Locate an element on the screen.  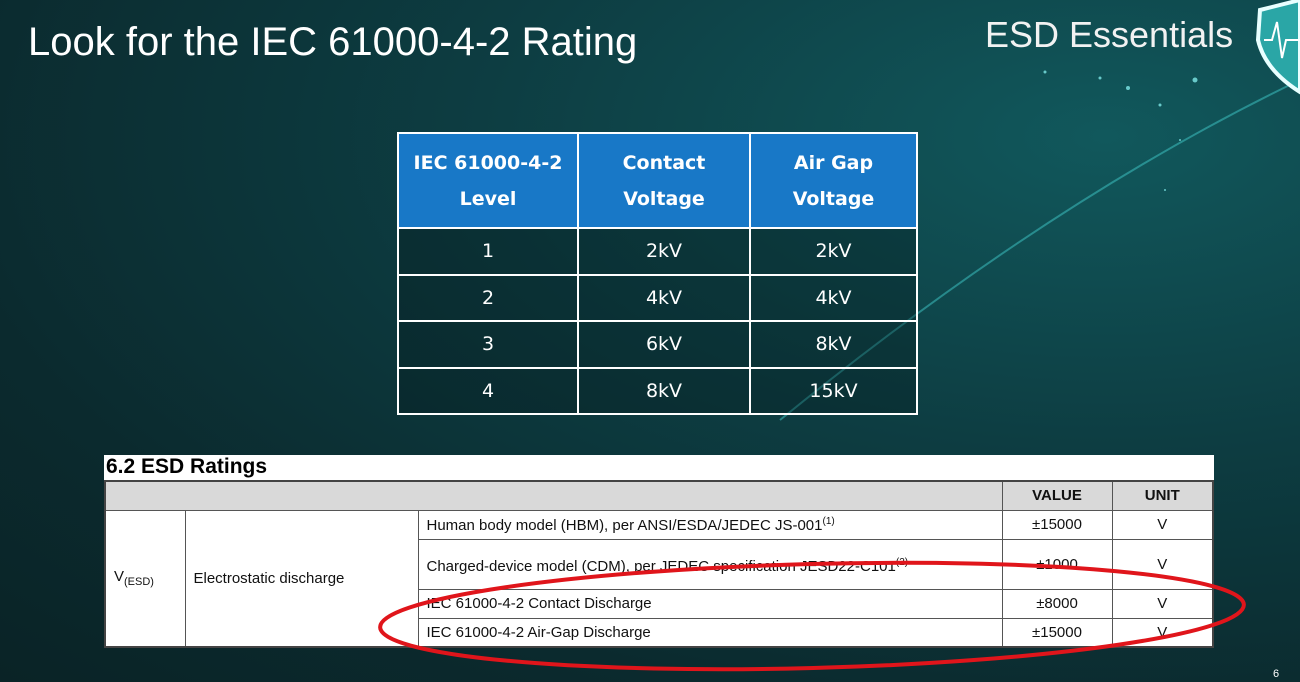
symbol-cell: V(ESD) is located at coordinates (145, 578).